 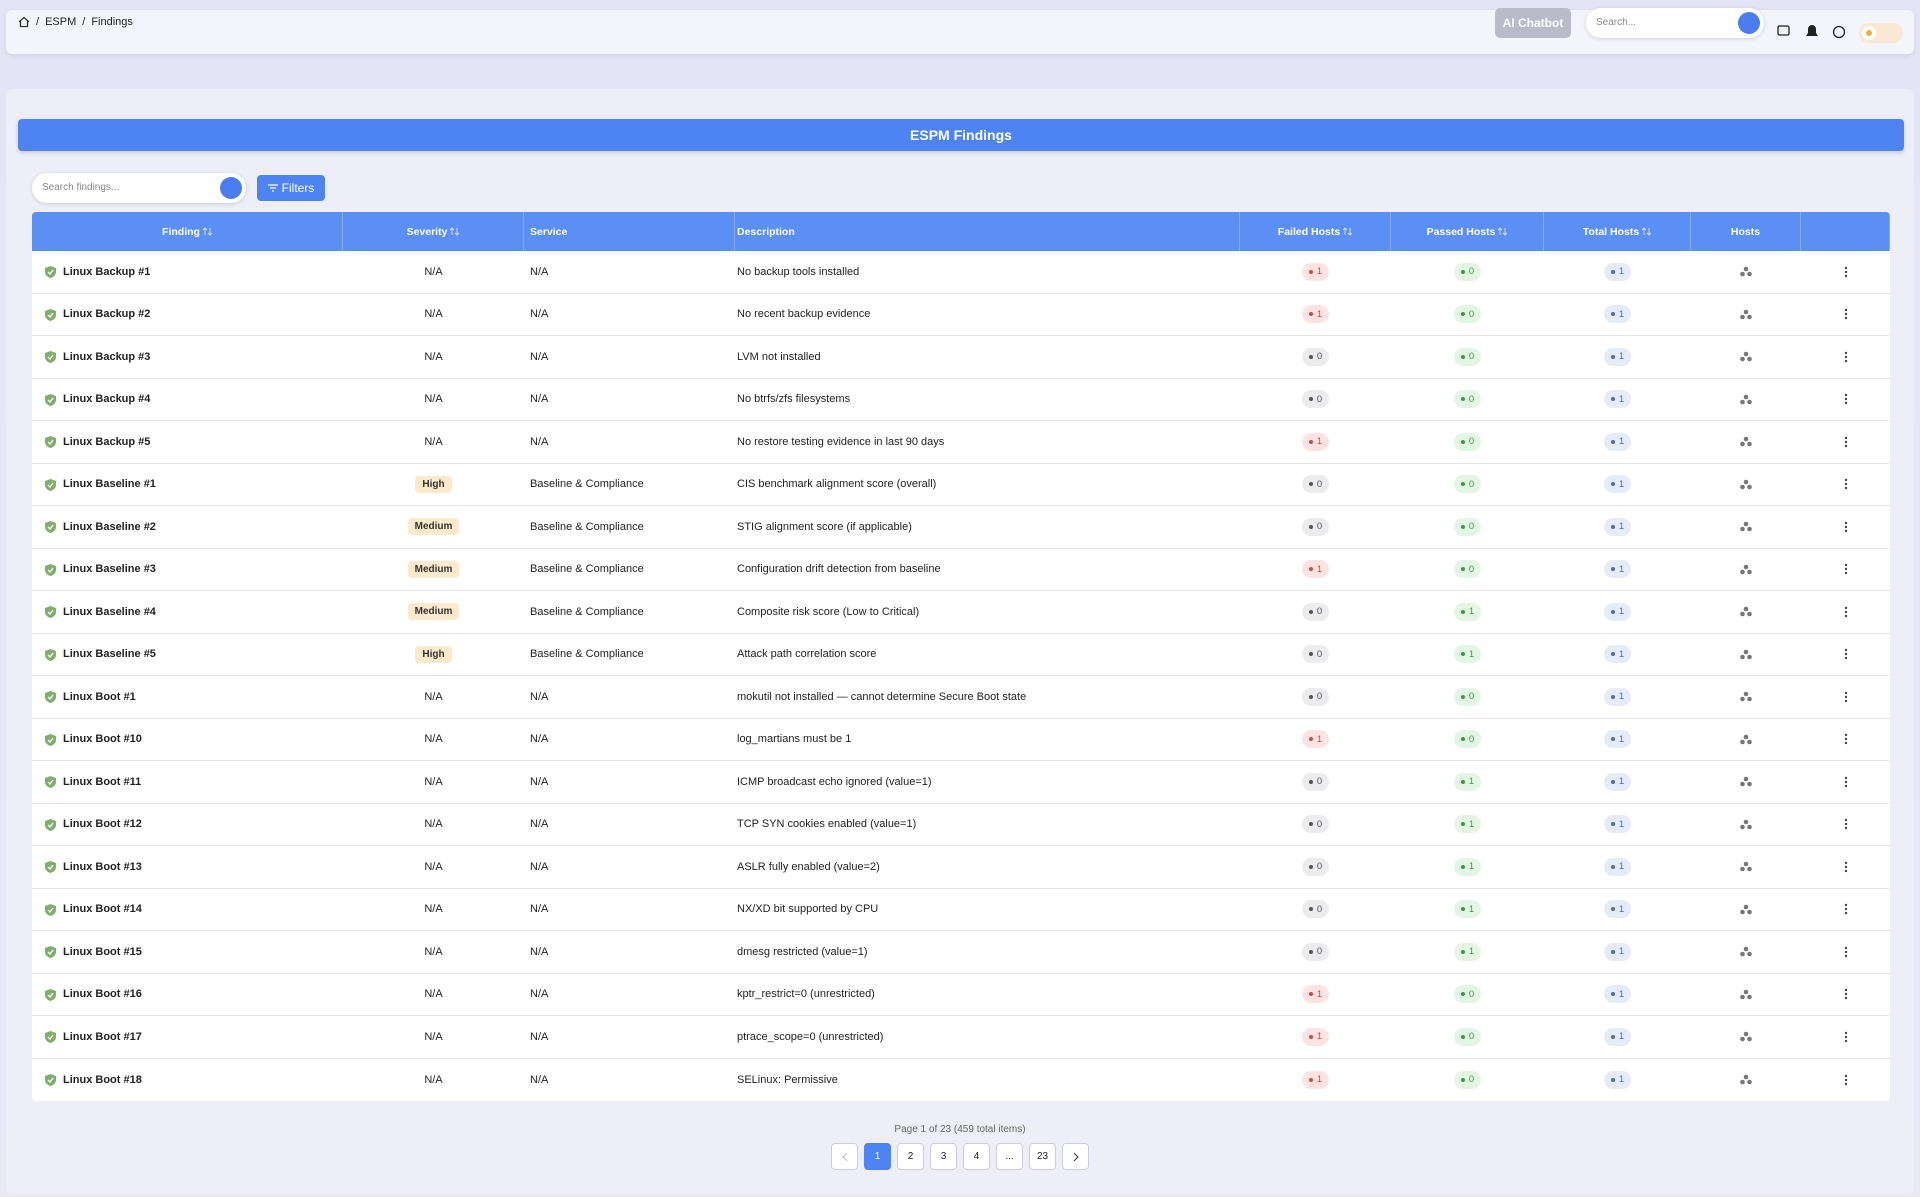 What do you see at coordinates (824, 526) in the screenshot?
I see `description: STIG alignment score (if applicable)` at bounding box center [824, 526].